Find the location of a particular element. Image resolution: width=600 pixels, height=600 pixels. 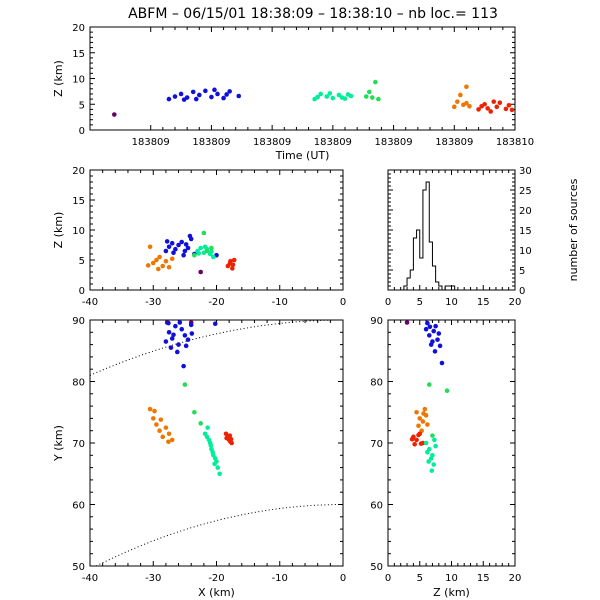

height-histogram-ytick-label: 30 is located at coordinates (525, 171).